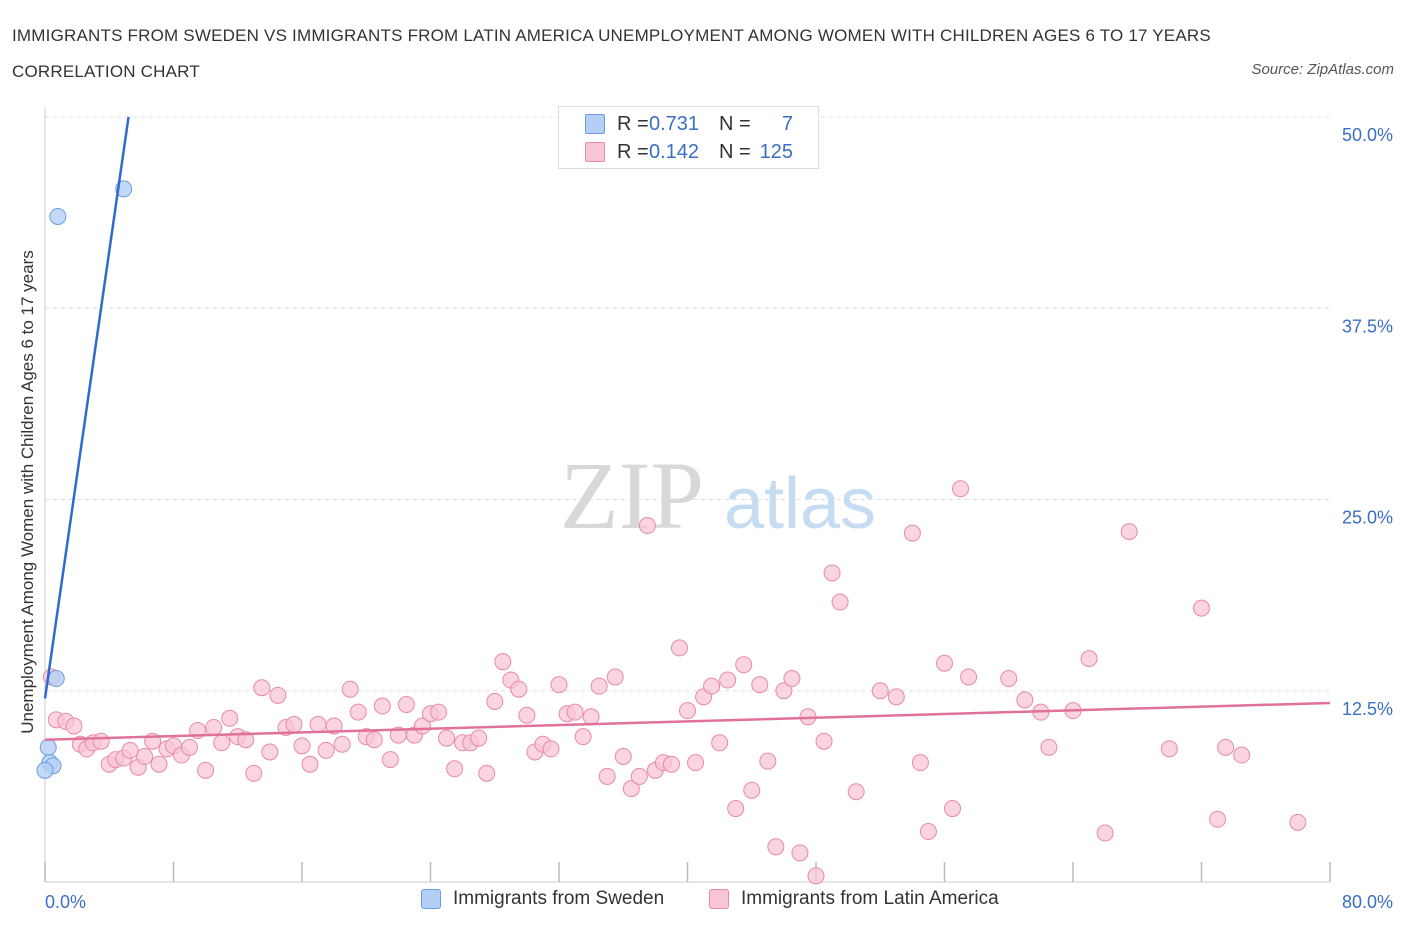  What do you see at coordinates (787, 123) in the screenshot?
I see `n-value: 7` at bounding box center [787, 123].